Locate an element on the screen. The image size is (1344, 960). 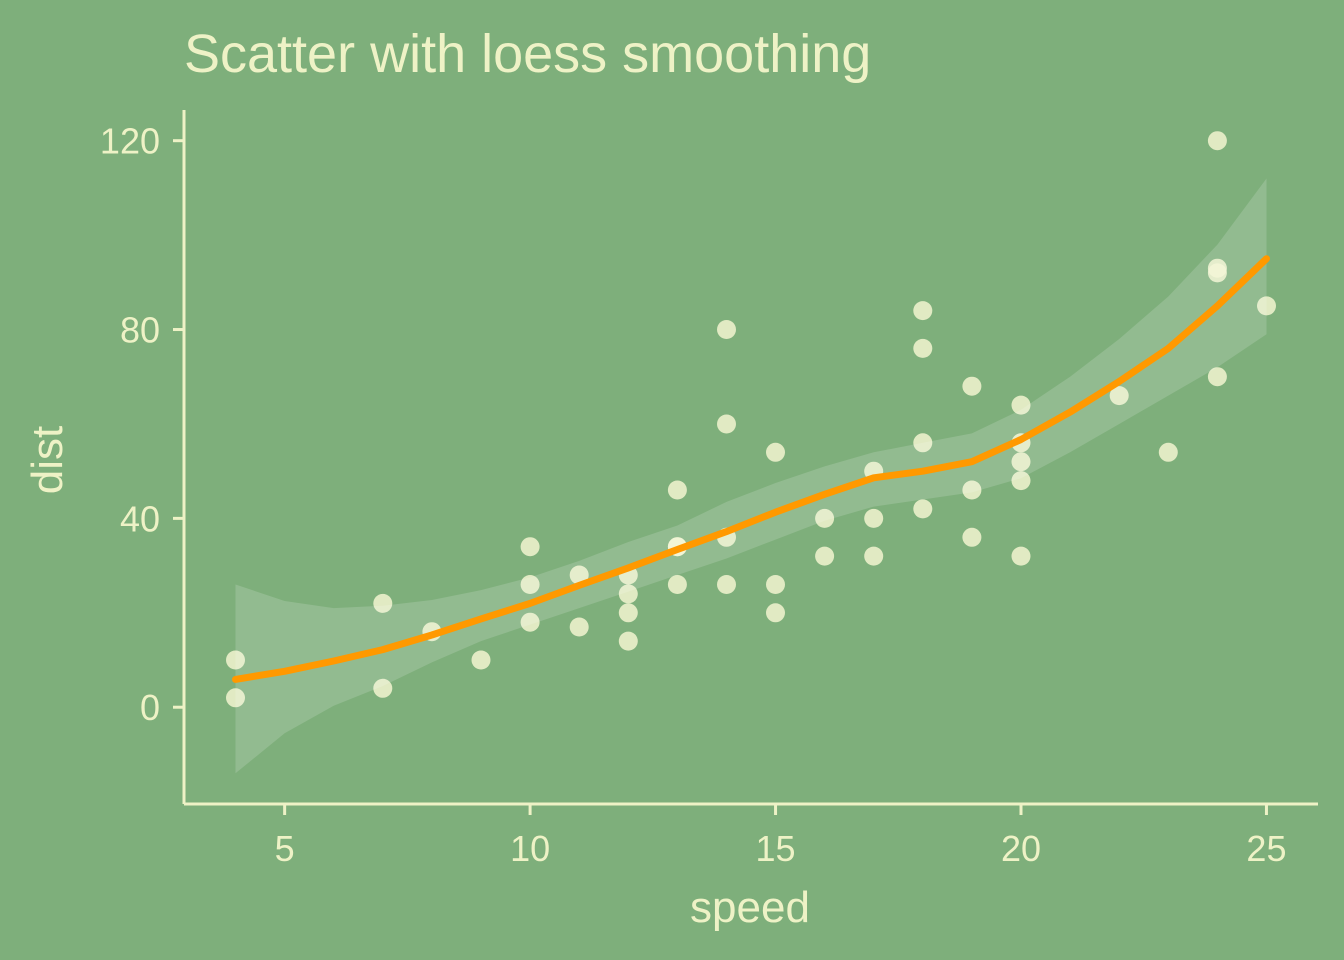
y-tick-label: 40 is located at coordinates (140, 518).